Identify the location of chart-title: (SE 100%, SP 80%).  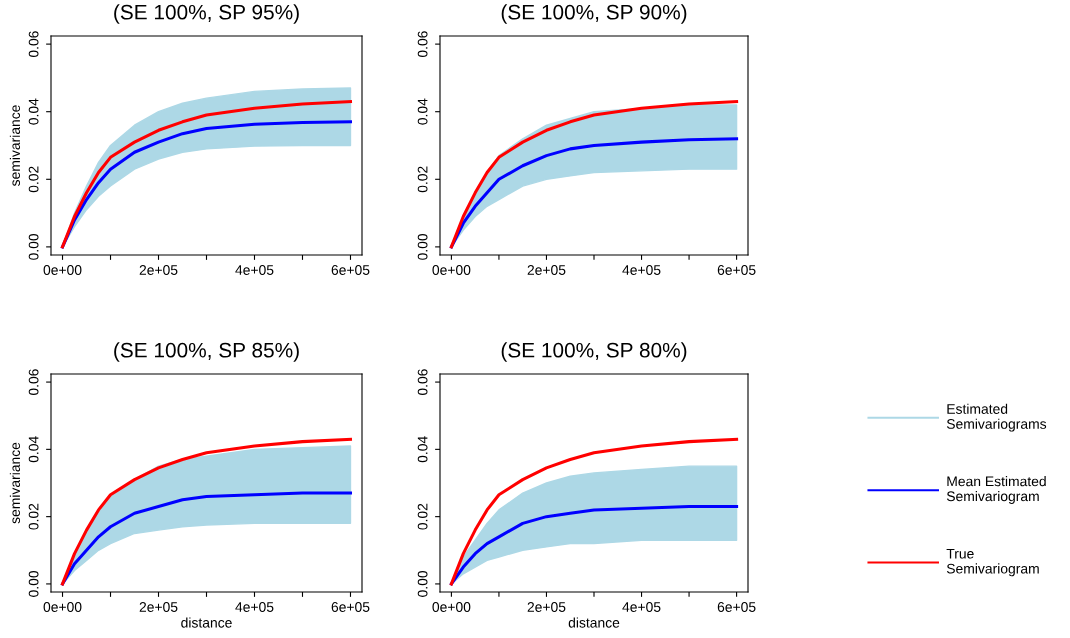
(594, 352).